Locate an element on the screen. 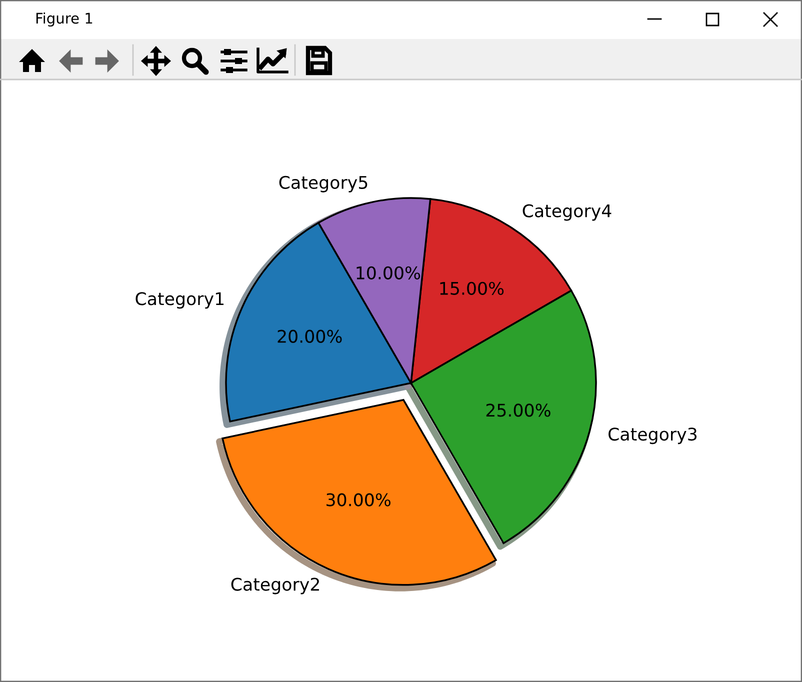 Image resolution: width=802 pixels, height=682 pixels. chart-title: Figure 1 is located at coordinates (64, 19).